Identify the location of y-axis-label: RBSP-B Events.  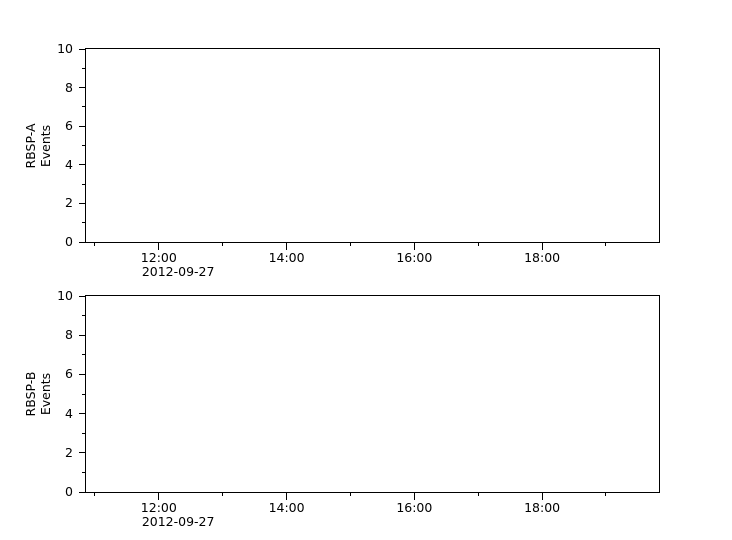
(38, 394).